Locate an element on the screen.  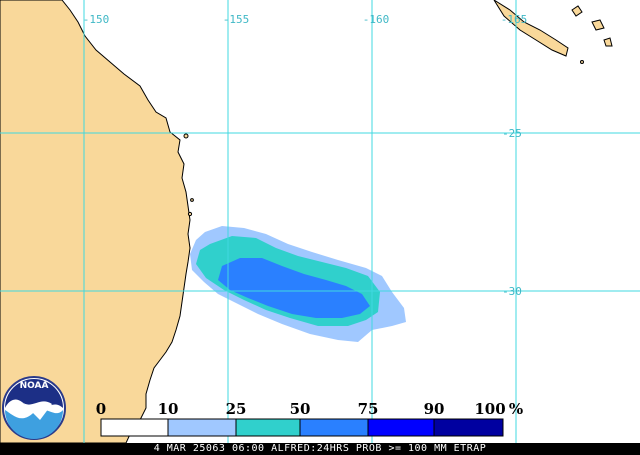
legend-color-bar is located at coordinates (302, 427).